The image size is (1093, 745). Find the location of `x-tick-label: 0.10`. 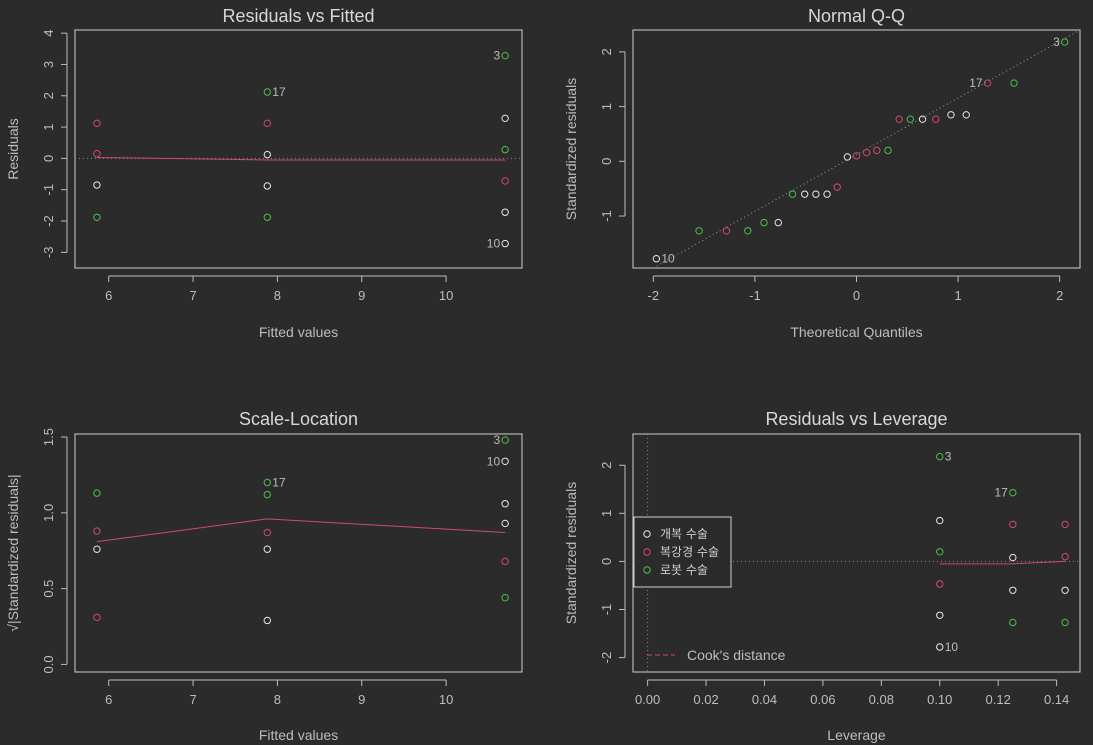

x-tick-label: 0.10 is located at coordinates (939, 699).